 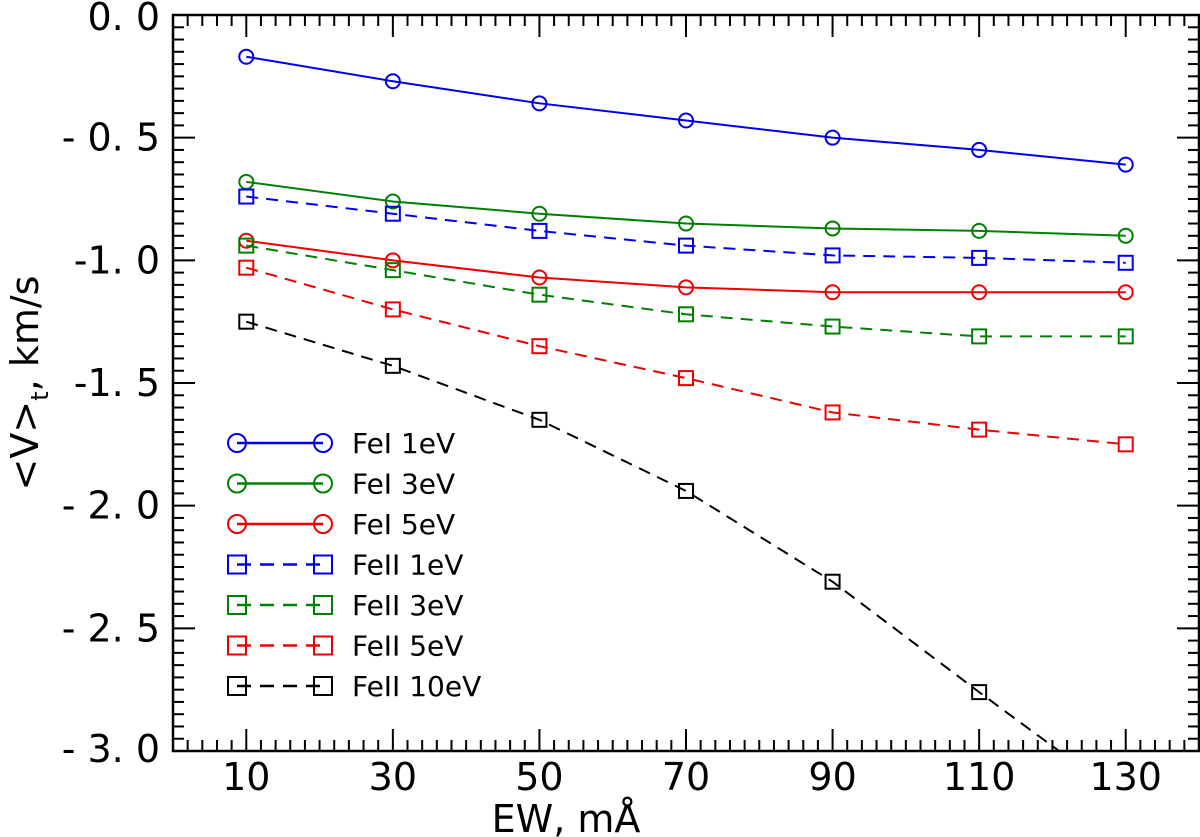 What do you see at coordinates (341, 443) in the screenshot?
I see `legend-item-fei-1ev: FeI 1eV` at bounding box center [341, 443].